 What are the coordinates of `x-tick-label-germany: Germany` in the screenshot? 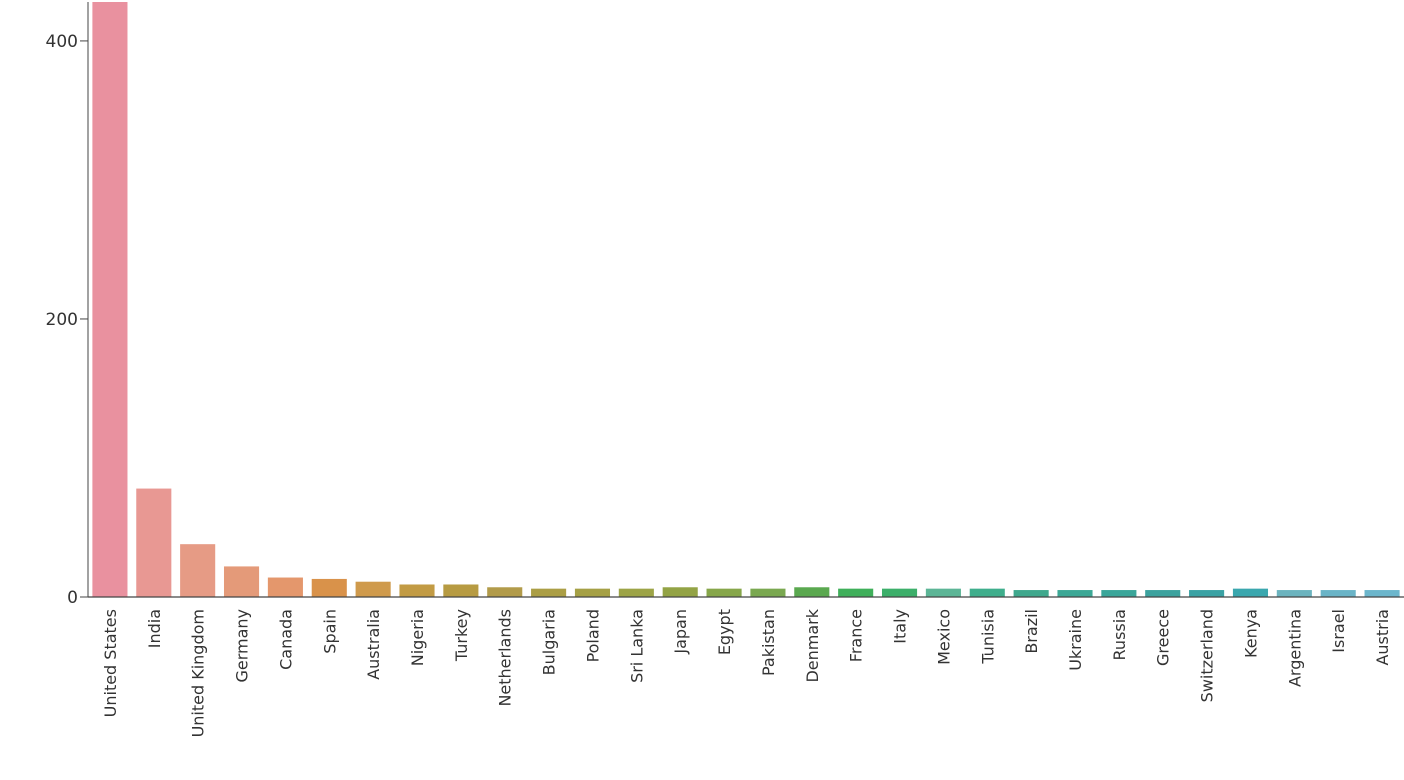 It's located at (242, 646).